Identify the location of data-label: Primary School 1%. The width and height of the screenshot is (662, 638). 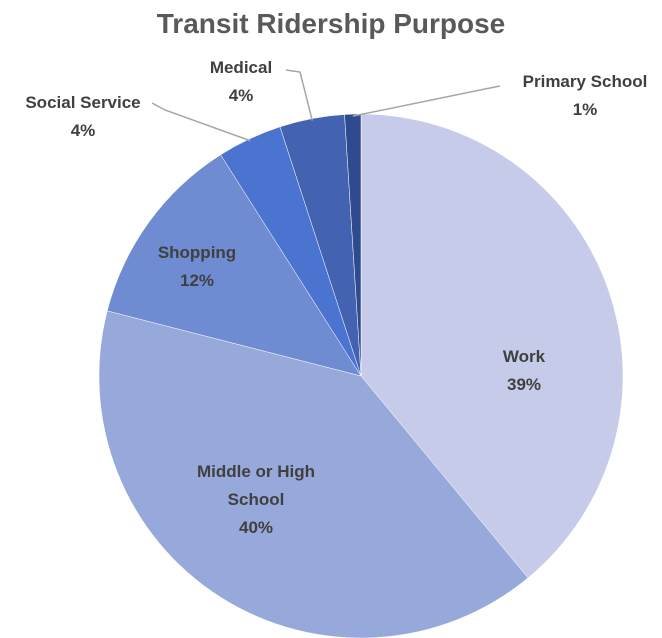
(581, 96).